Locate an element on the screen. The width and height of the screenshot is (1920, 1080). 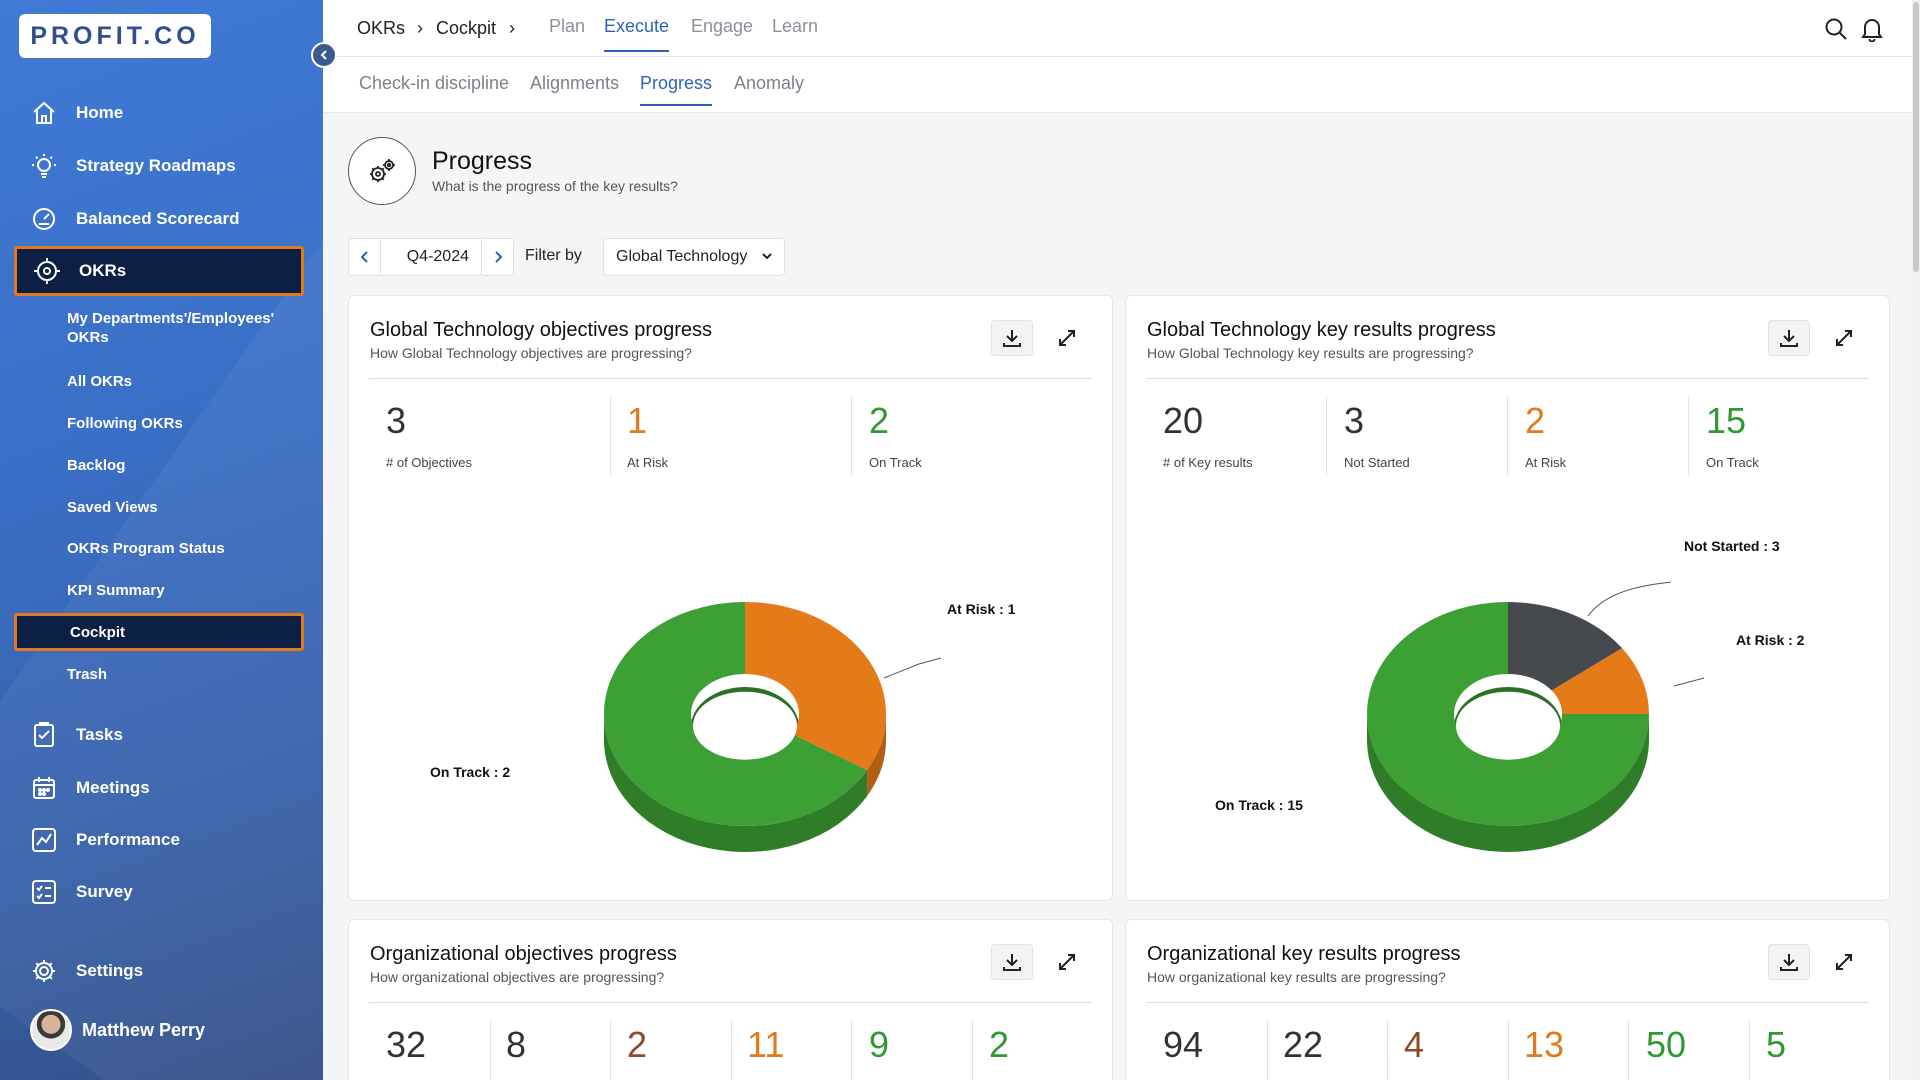
sidebar-item-balanced-scorecard: Balanced Scorecard is located at coordinates (159, 219).